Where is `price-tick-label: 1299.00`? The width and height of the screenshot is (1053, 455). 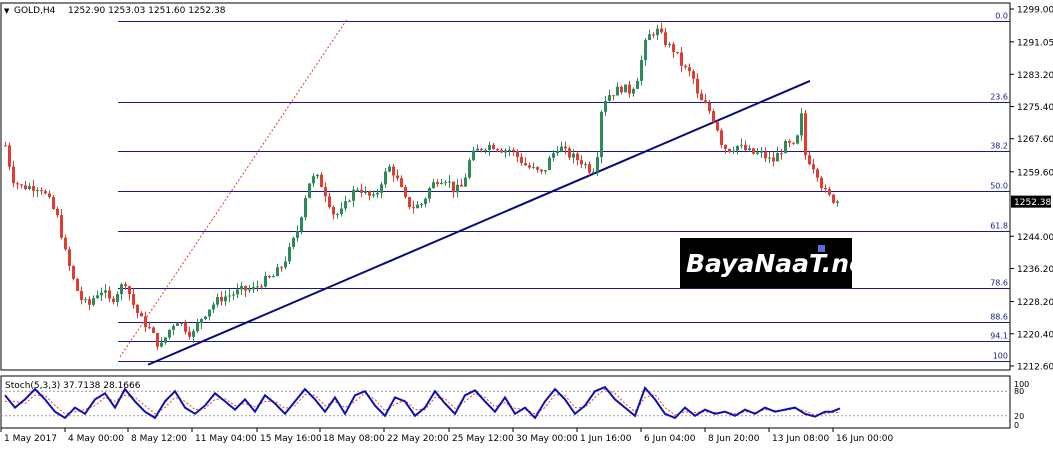
price-tick-label: 1299.00 is located at coordinates (1035, 11).